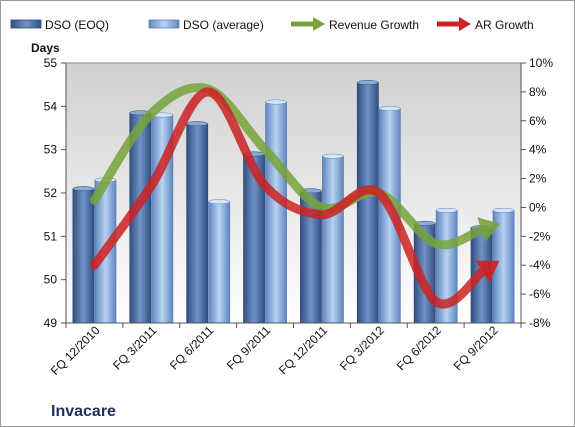  I want to click on legend-label-dso-average: DSO (average), so click(223, 25).